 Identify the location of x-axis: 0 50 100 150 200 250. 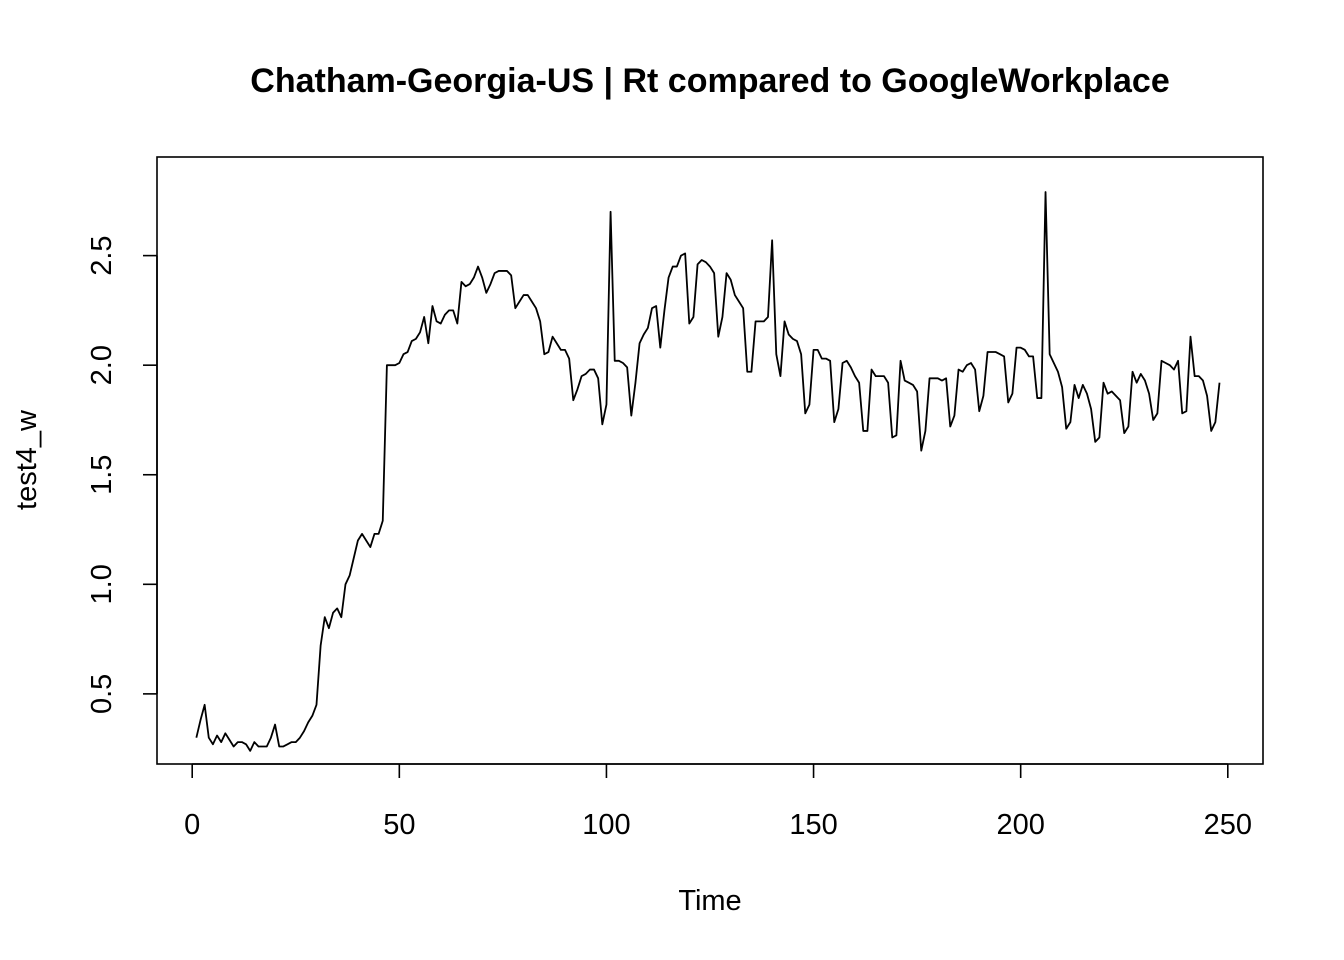
(718, 802).